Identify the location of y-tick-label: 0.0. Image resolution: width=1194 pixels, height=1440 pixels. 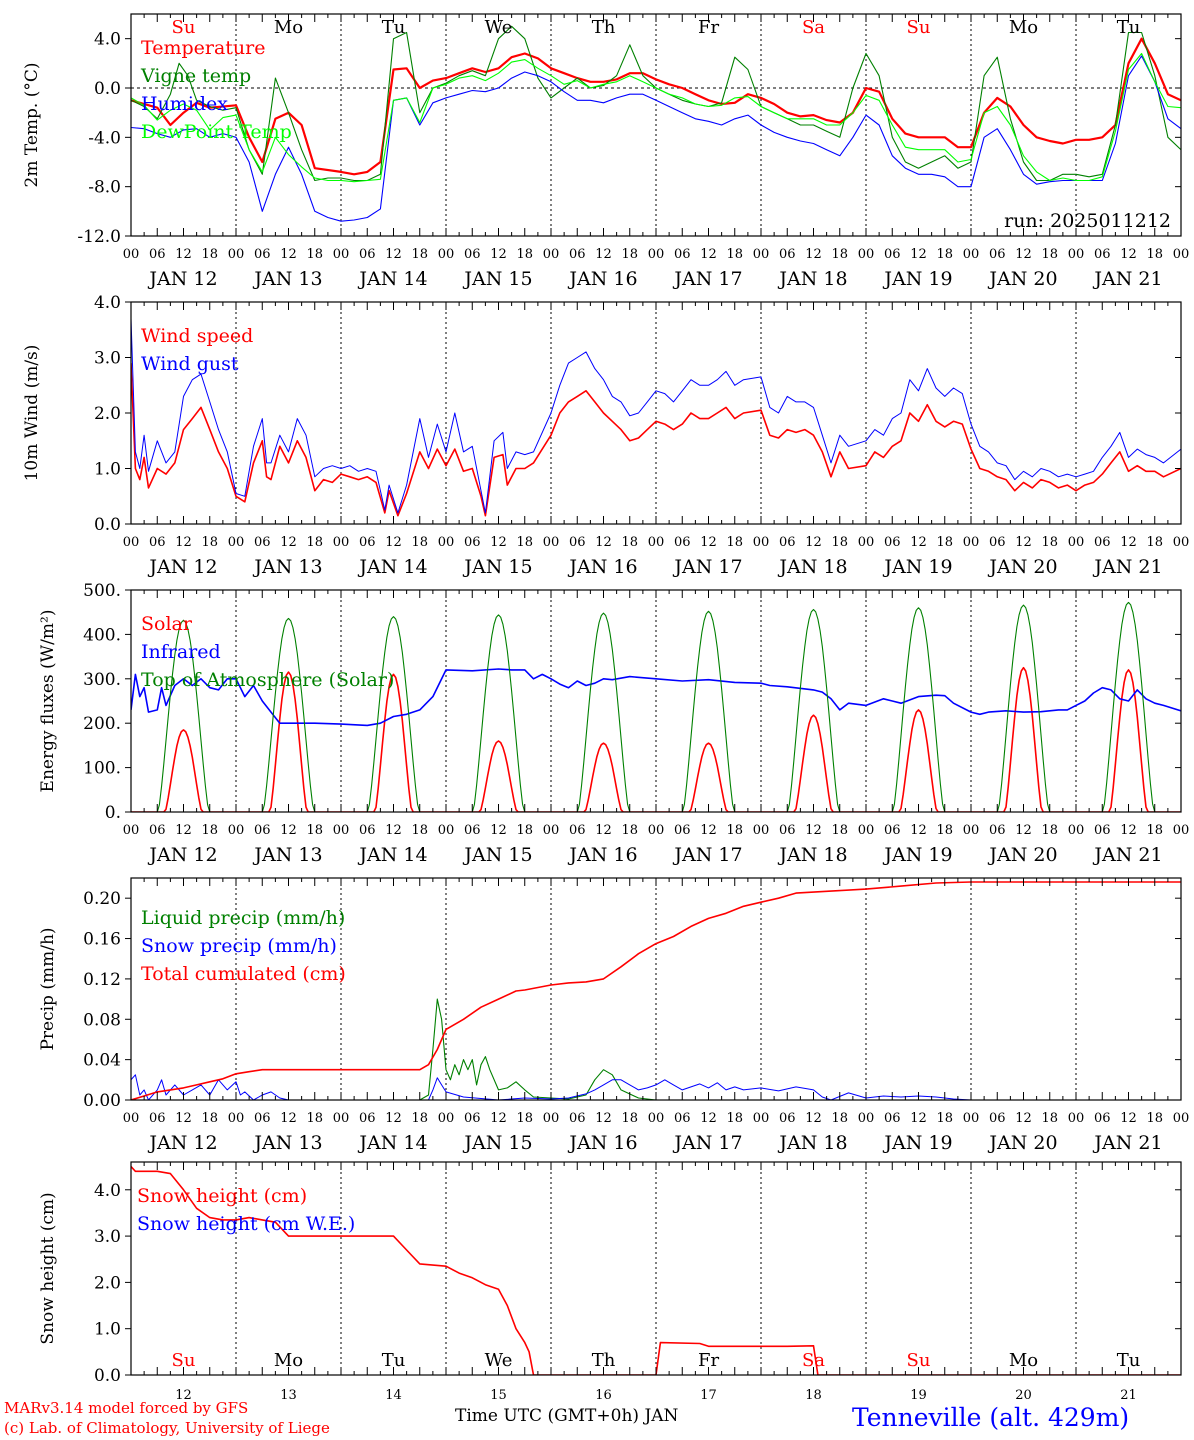
(107, 1376).